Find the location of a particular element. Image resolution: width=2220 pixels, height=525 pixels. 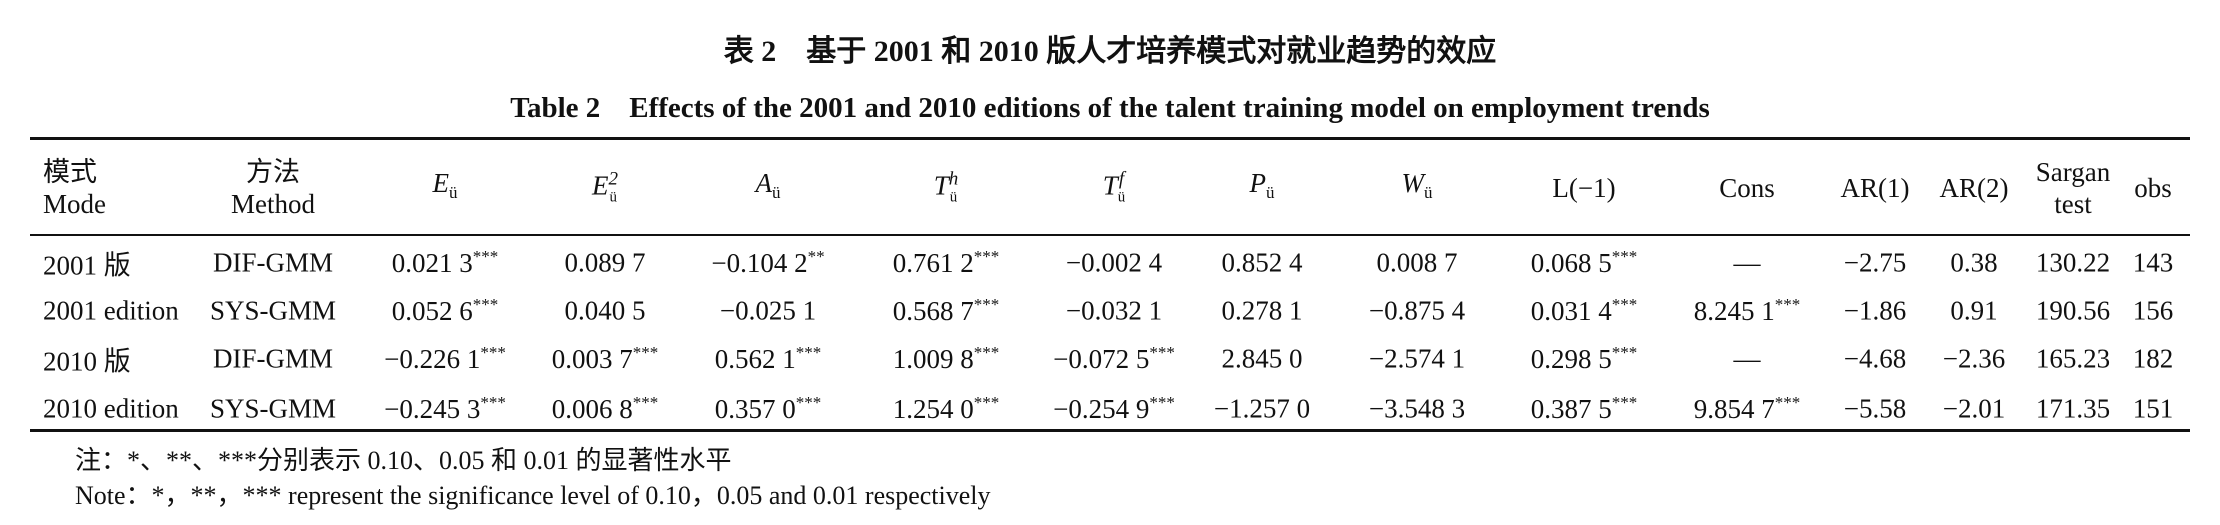

header-line: Cons is located at coordinates (1747, 188).